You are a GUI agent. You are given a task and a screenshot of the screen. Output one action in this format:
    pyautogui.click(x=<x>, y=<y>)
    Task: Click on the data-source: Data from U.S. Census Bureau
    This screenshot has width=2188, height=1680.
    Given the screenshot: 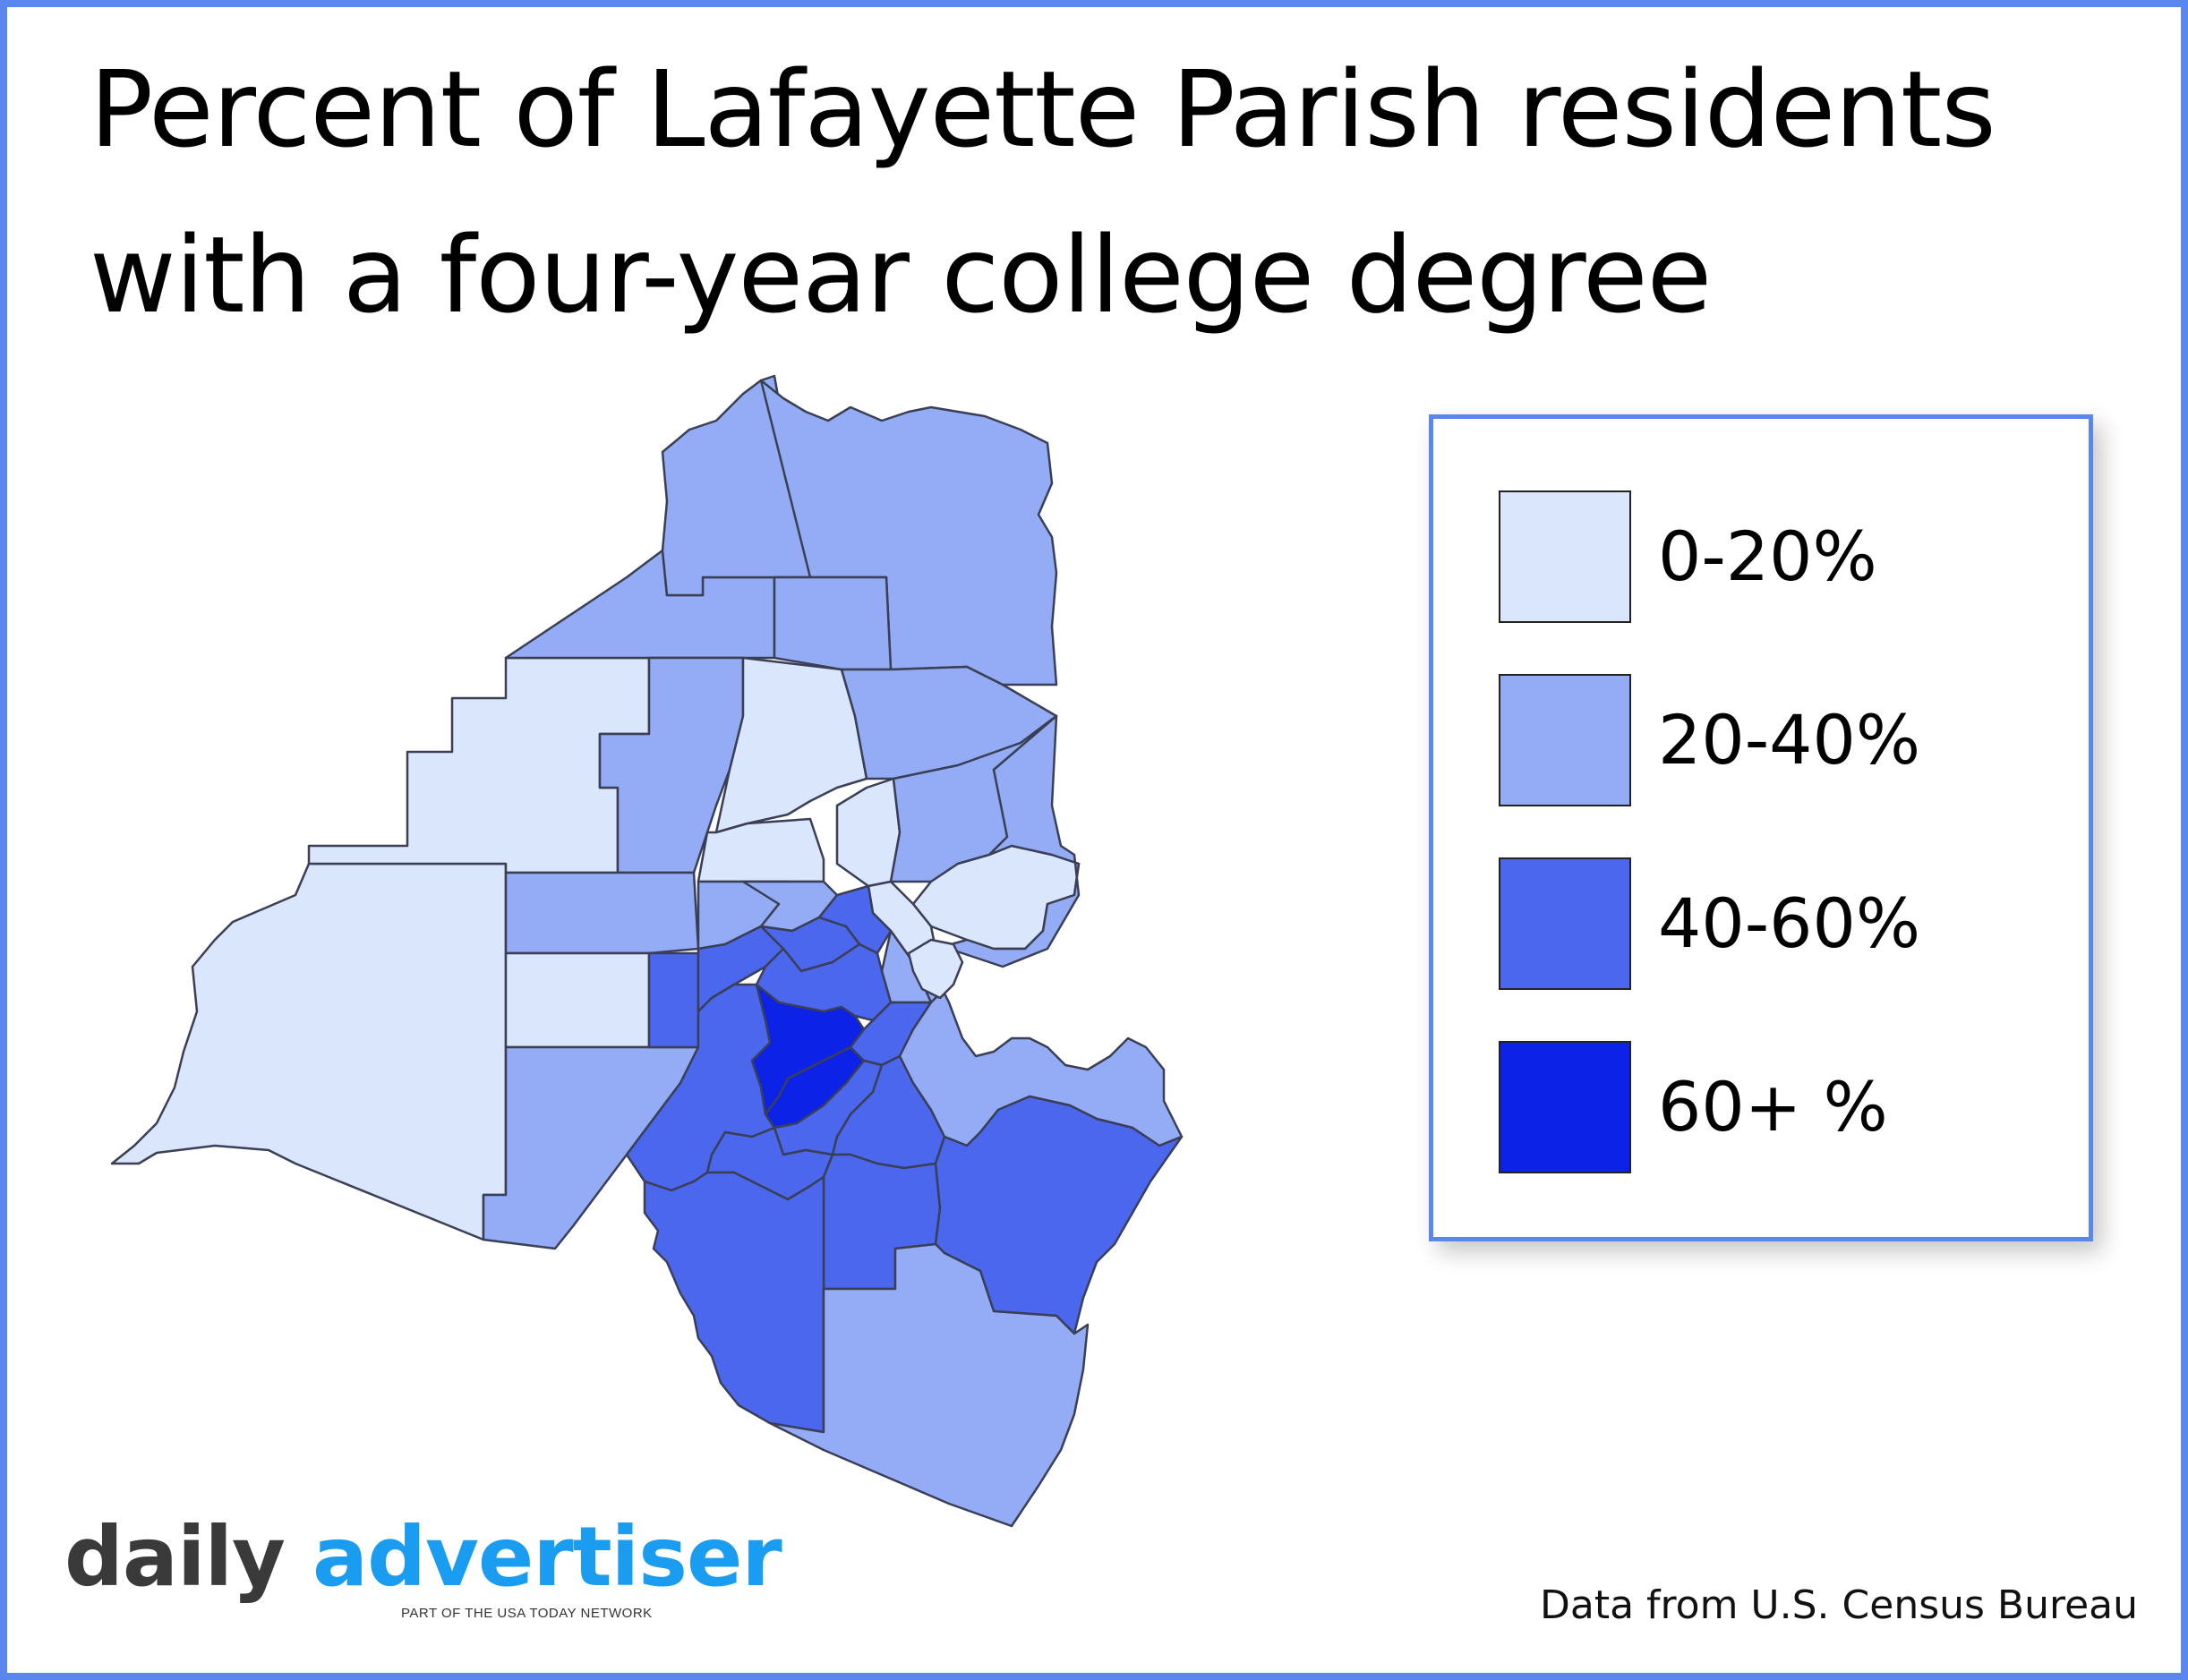 What is the action you would take?
    pyautogui.click(x=1840, y=1605)
    